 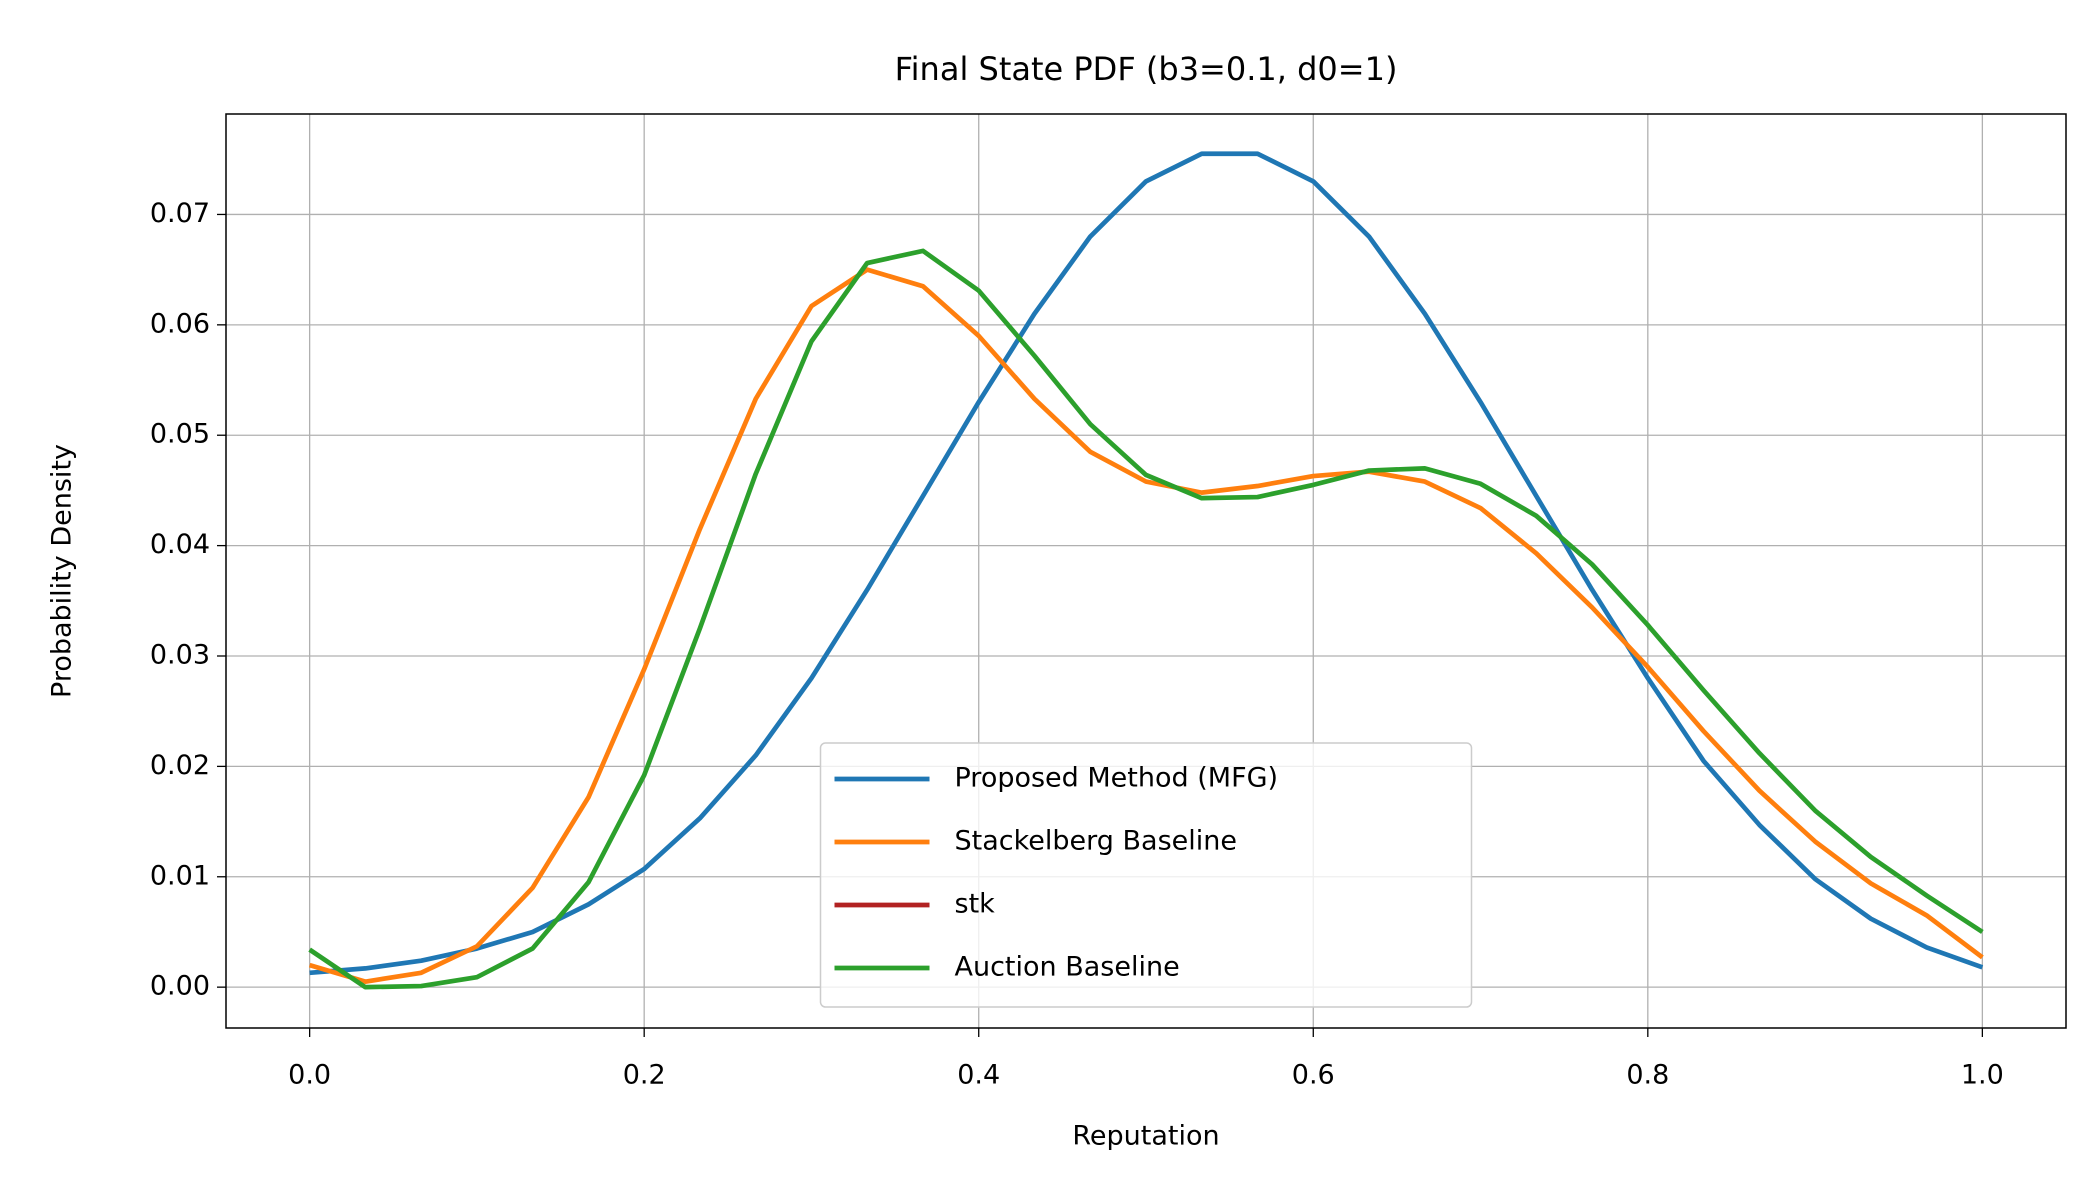 What do you see at coordinates (62, 571) in the screenshot?
I see `y-axis-label: Probability Density` at bounding box center [62, 571].